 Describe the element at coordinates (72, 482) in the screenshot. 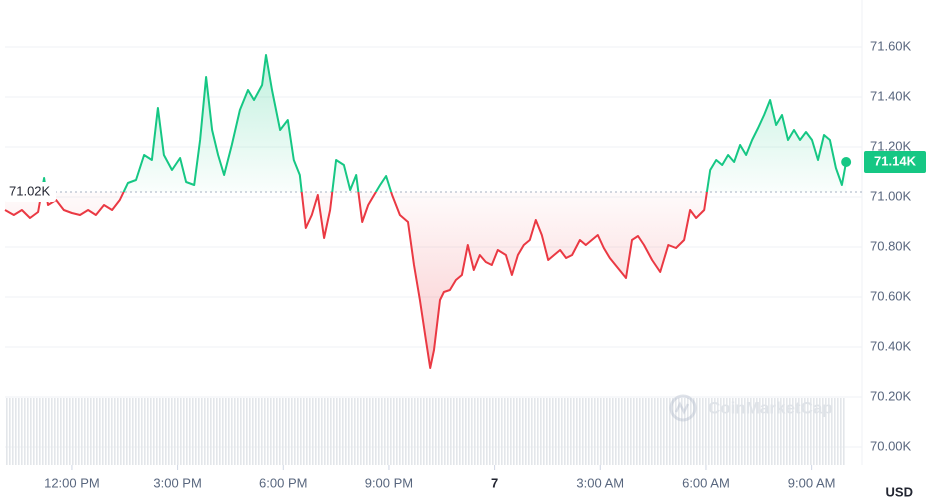

I see `x-tick-label: 12:00 PM` at that location.